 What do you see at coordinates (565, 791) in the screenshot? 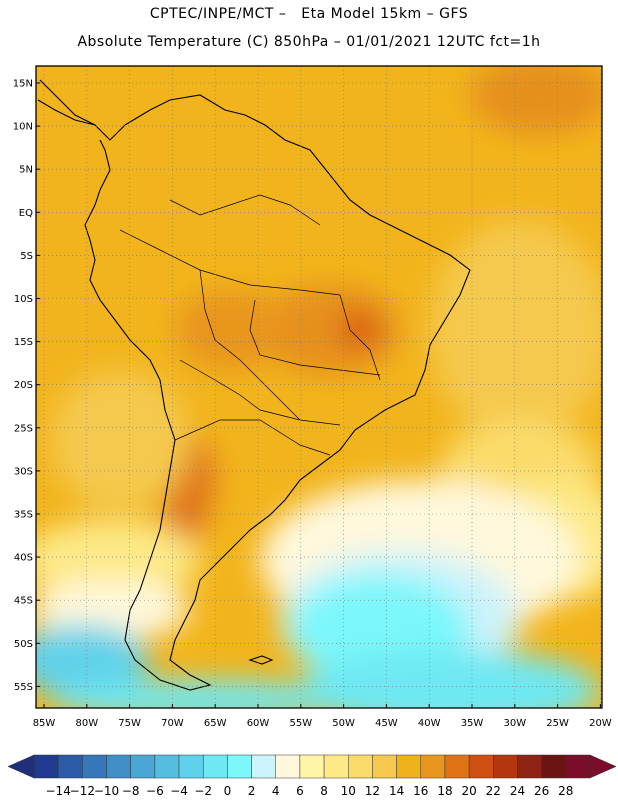
I see `colorbar-label: 28` at bounding box center [565, 791].